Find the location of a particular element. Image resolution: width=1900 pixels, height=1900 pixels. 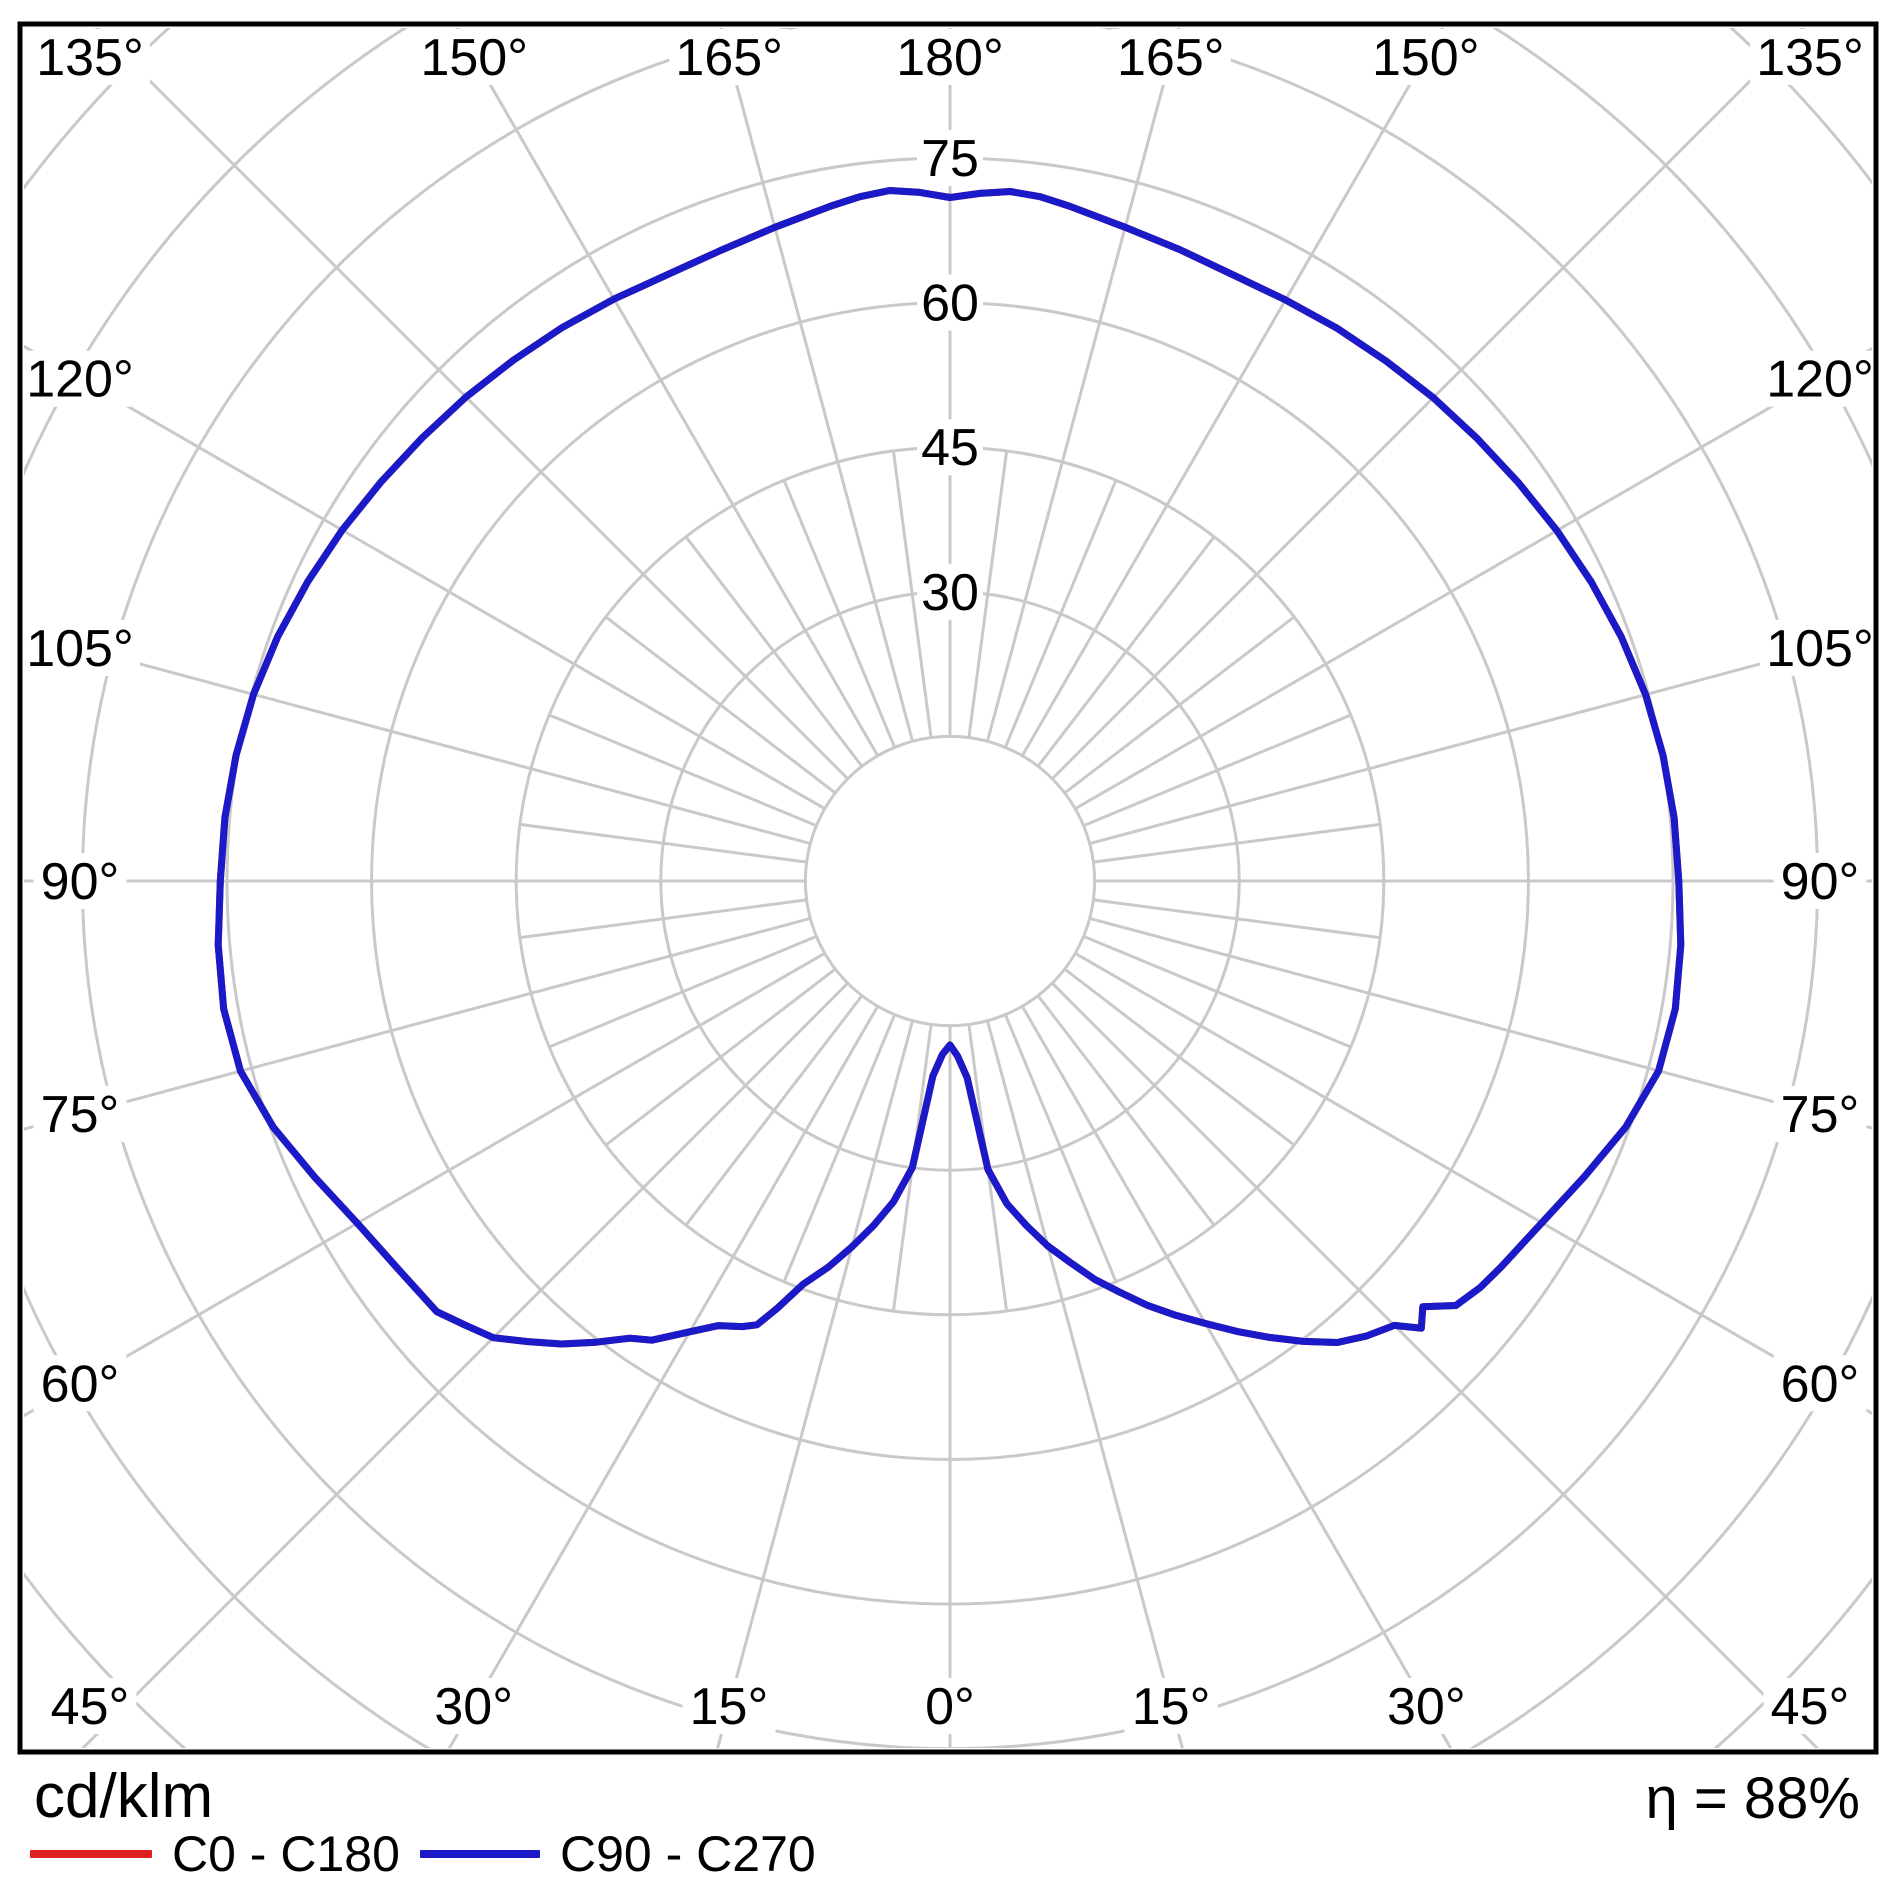

radial-tick-label-45: 45 is located at coordinates (950, 448).